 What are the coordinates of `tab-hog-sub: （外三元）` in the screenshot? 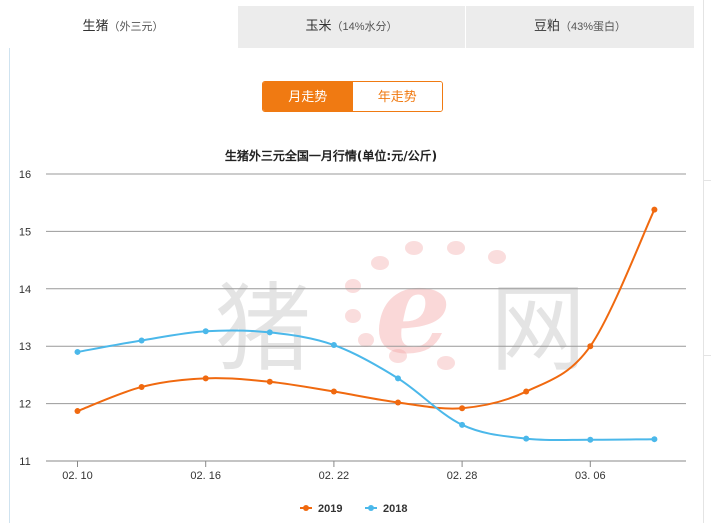 It's located at (136, 27).